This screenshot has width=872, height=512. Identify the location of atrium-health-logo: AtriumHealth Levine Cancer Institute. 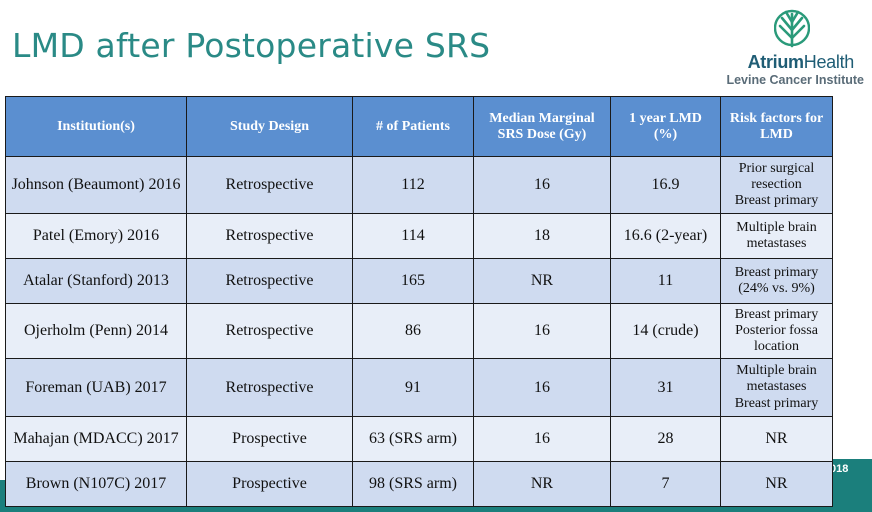
(792, 47).